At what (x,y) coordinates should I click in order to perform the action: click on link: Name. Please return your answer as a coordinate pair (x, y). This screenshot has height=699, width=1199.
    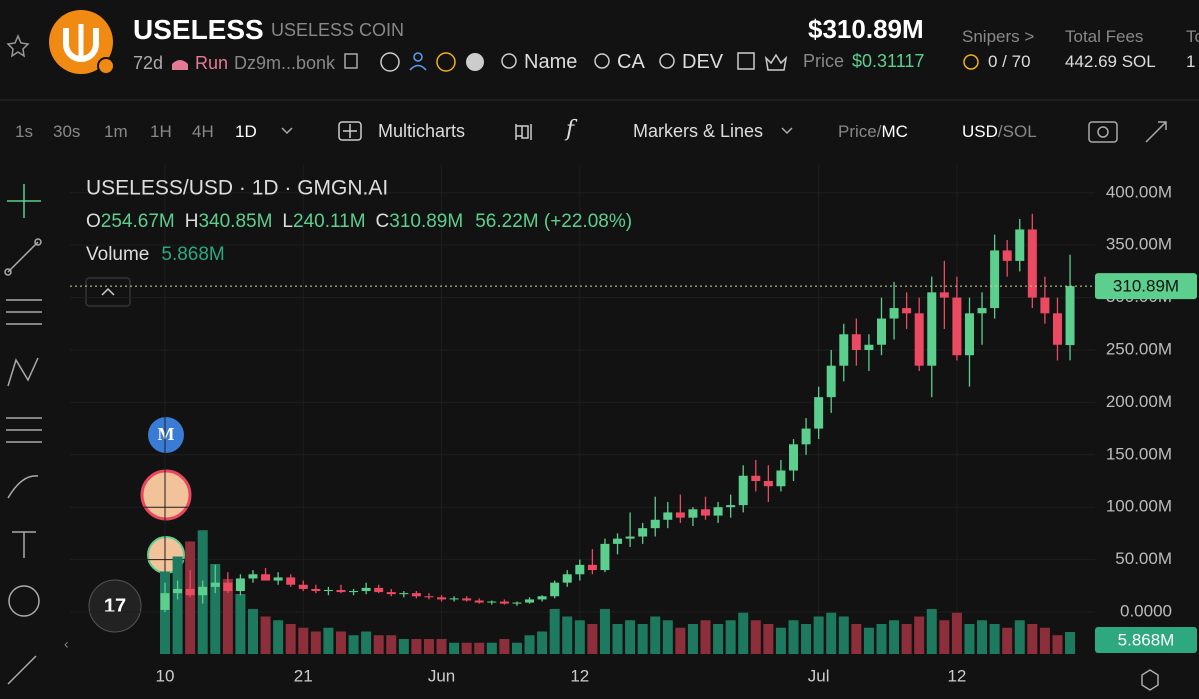
    Looking at the image, I should click on (551, 62).